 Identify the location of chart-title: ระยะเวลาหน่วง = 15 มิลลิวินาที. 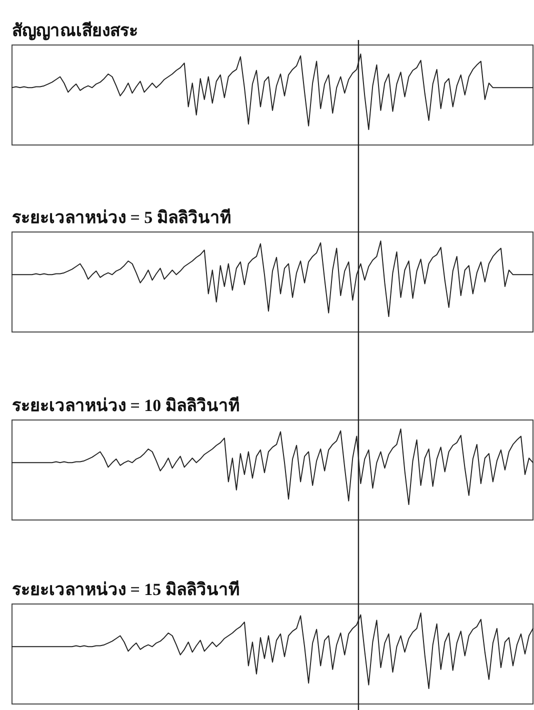
(126, 589).